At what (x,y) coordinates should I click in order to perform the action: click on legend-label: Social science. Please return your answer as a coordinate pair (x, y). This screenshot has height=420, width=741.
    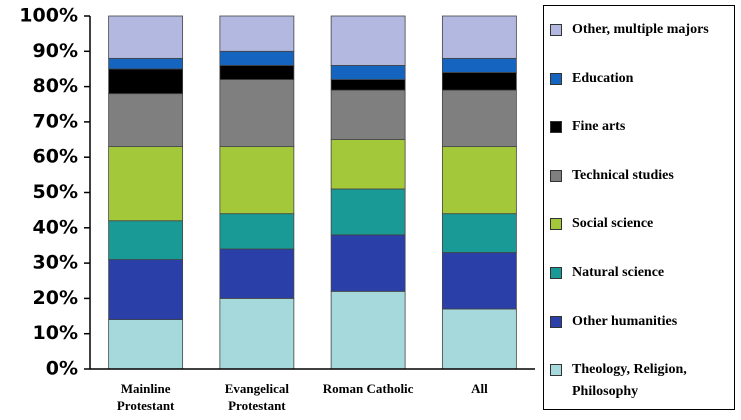
    Looking at the image, I should click on (613, 224).